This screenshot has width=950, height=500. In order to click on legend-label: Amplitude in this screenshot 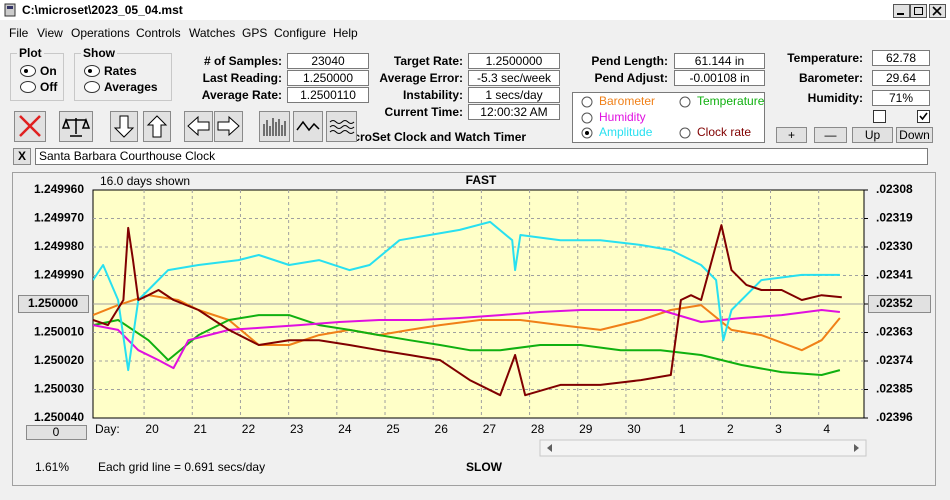, I will do `click(626, 132)`.